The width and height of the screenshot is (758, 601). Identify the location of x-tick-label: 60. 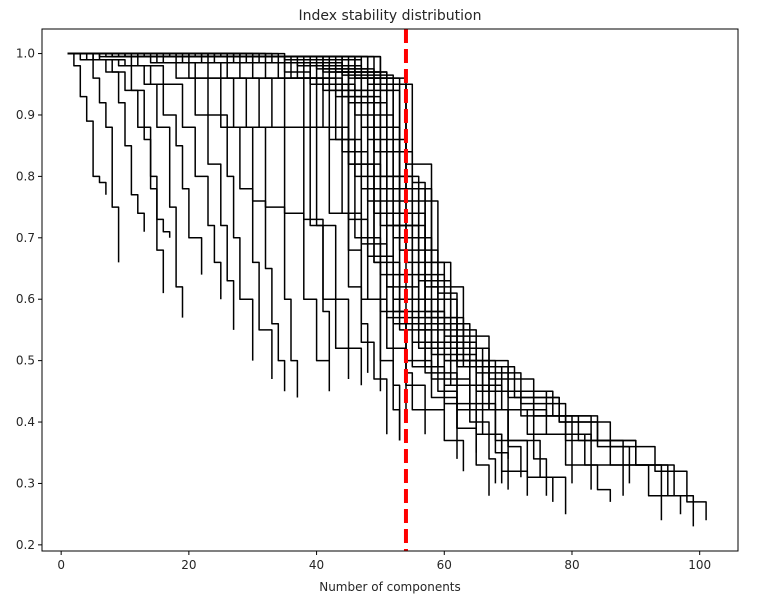
(444, 565).